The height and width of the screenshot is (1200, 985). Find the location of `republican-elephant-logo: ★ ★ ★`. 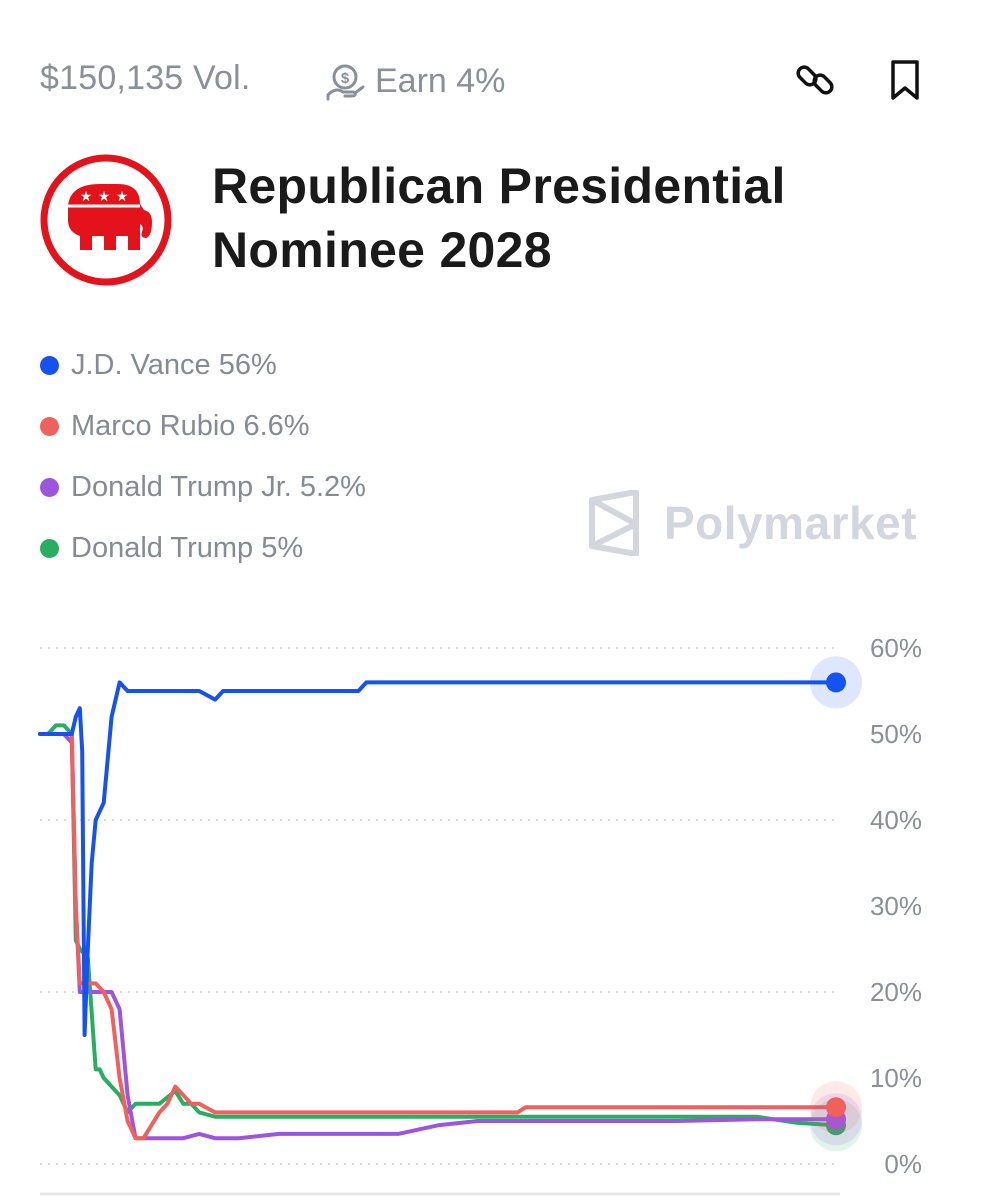

republican-elephant-logo: ★ ★ ★ is located at coordinates (106, 220).